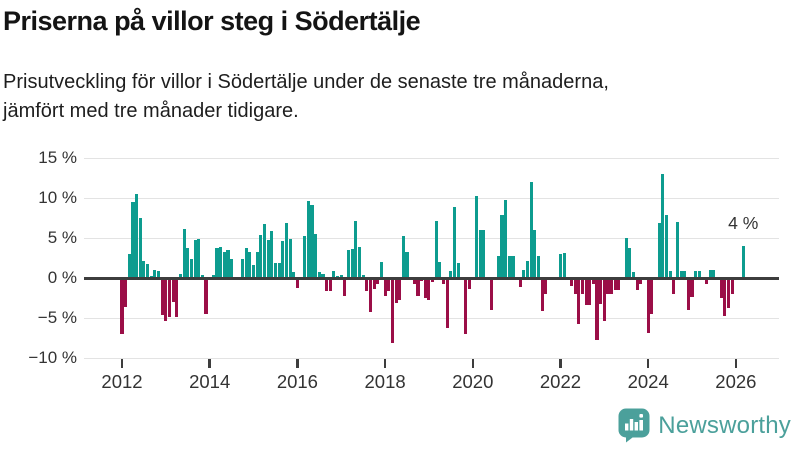 The height and width of the screenshot is (450, 800). What do you see at coordinates (736, 381) in the screenshot?
I see `x-axis-label: 2026` at bounding box center [736, 381].